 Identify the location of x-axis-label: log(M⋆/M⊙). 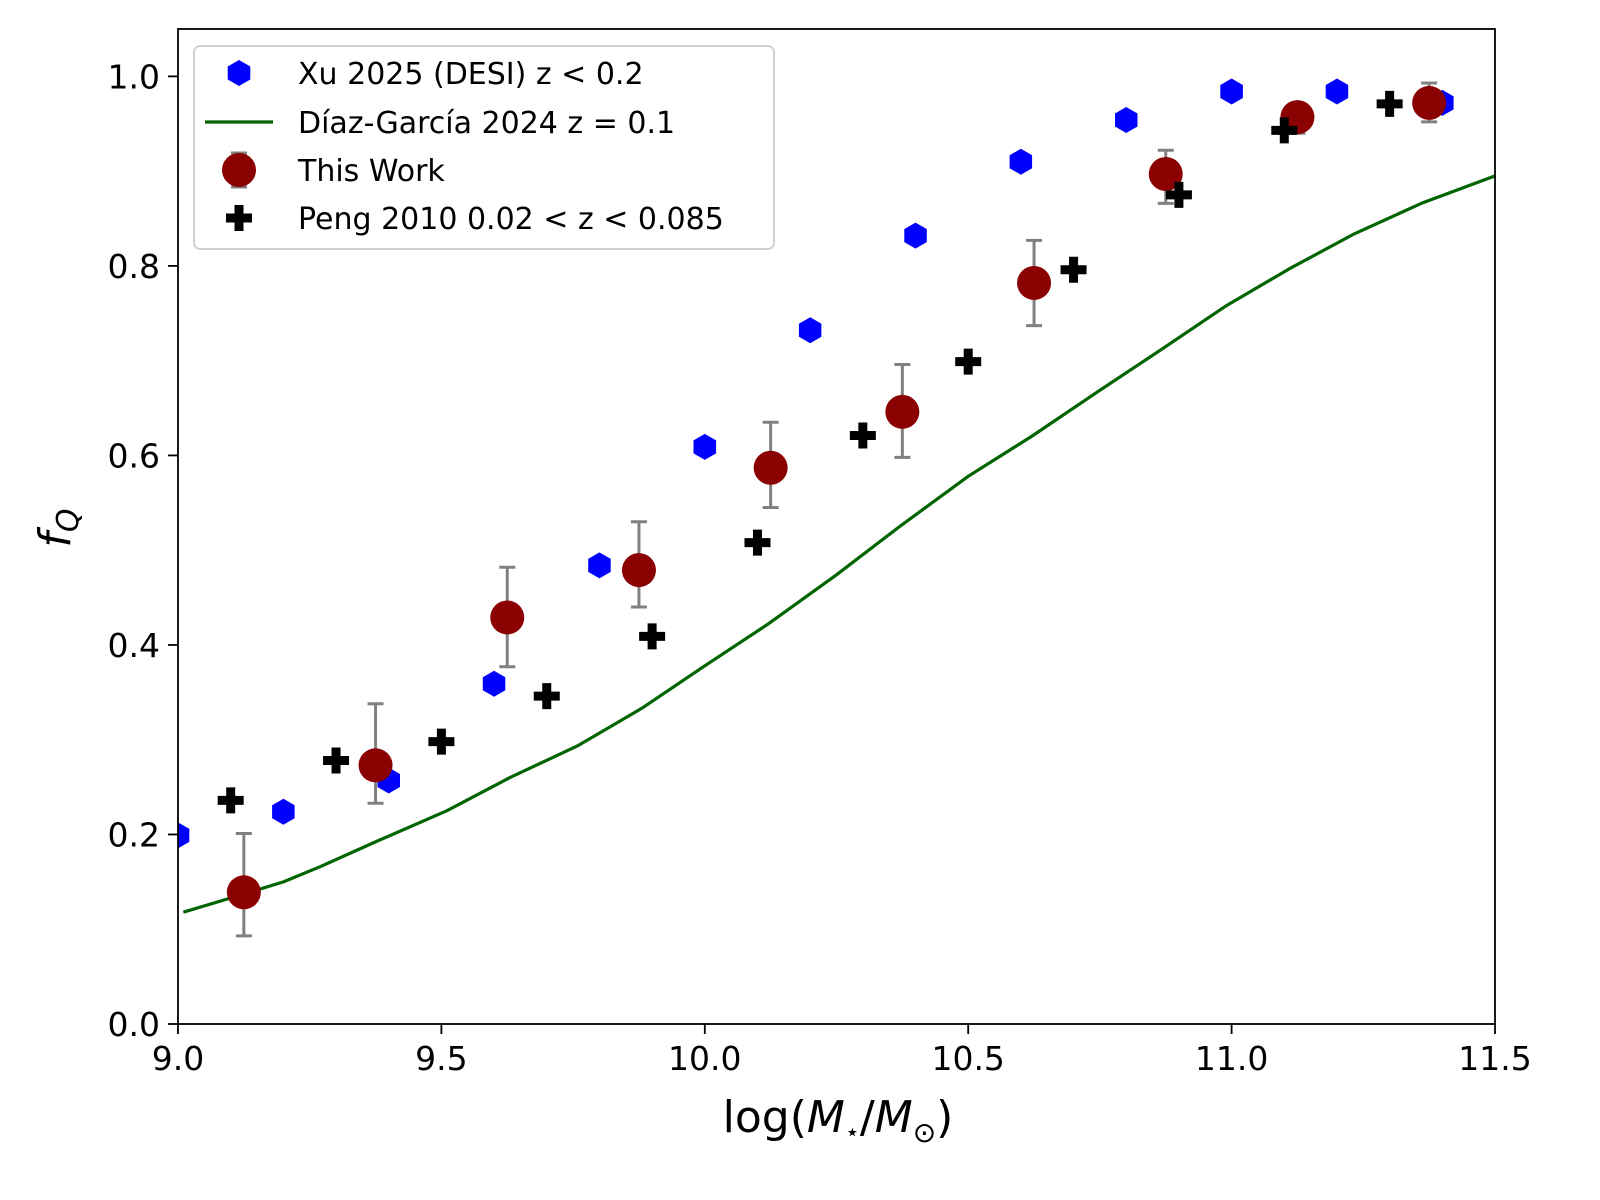
(838, 1120).